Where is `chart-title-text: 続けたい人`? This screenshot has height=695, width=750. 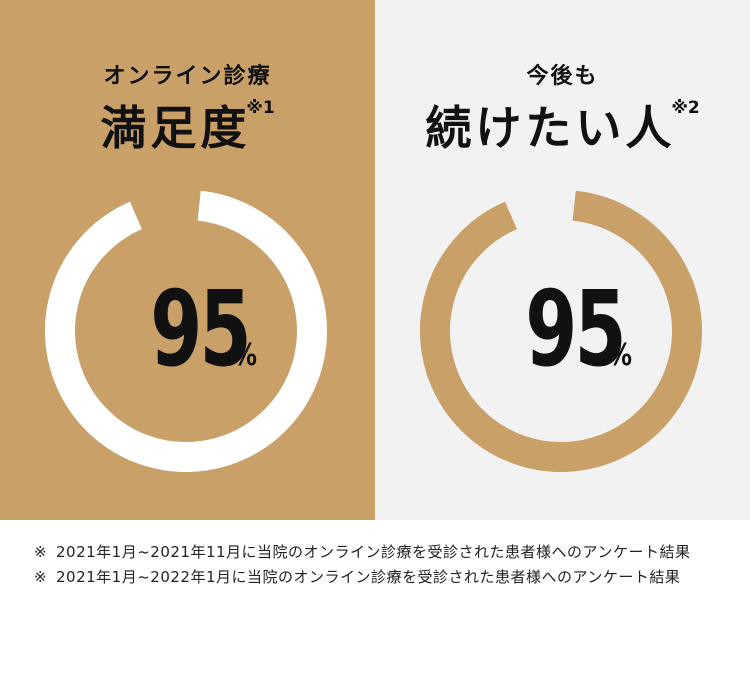 chart-title-text: 続けたい人 is located at coordinates (550, 128).